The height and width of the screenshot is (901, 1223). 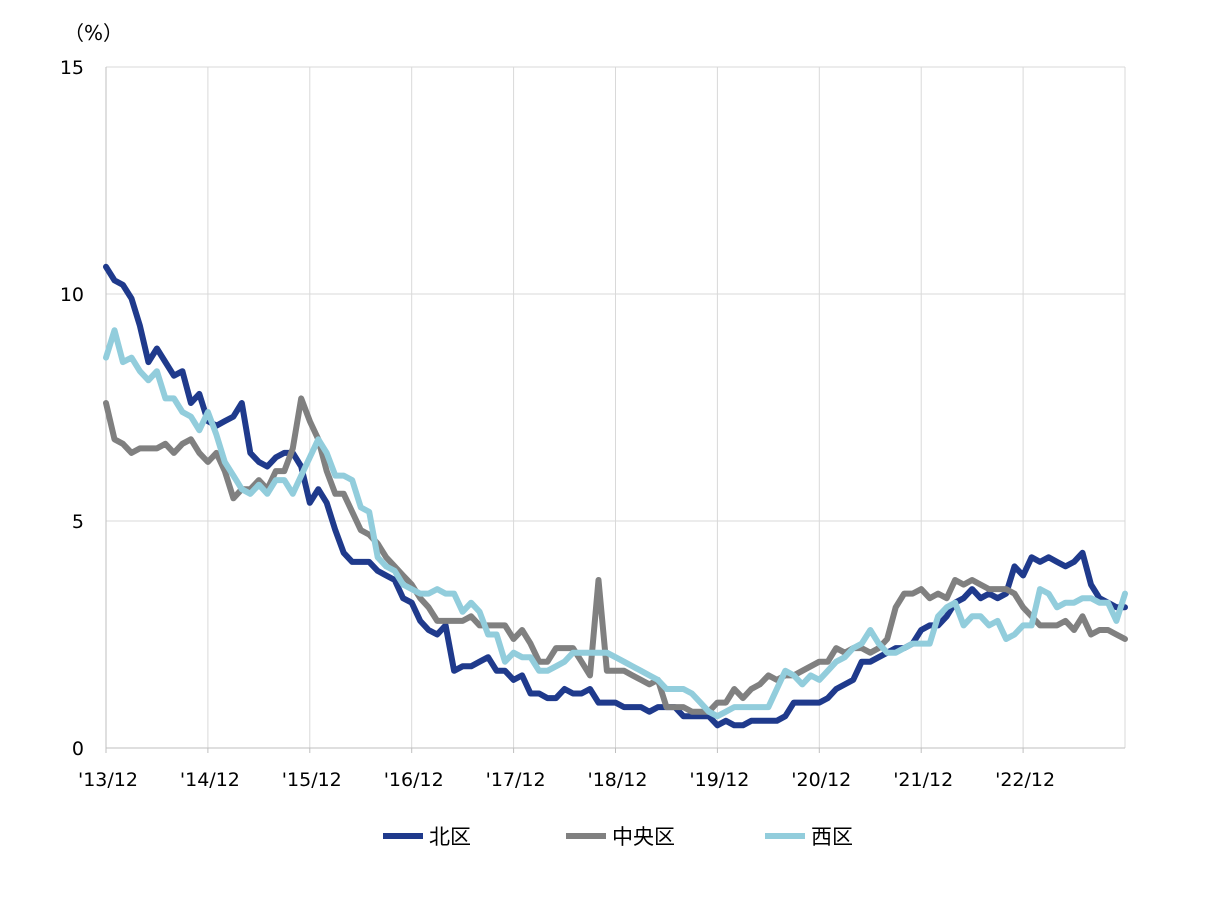 I want to click on legend: 北区 中央区 西区, so click(x=618, y=837).